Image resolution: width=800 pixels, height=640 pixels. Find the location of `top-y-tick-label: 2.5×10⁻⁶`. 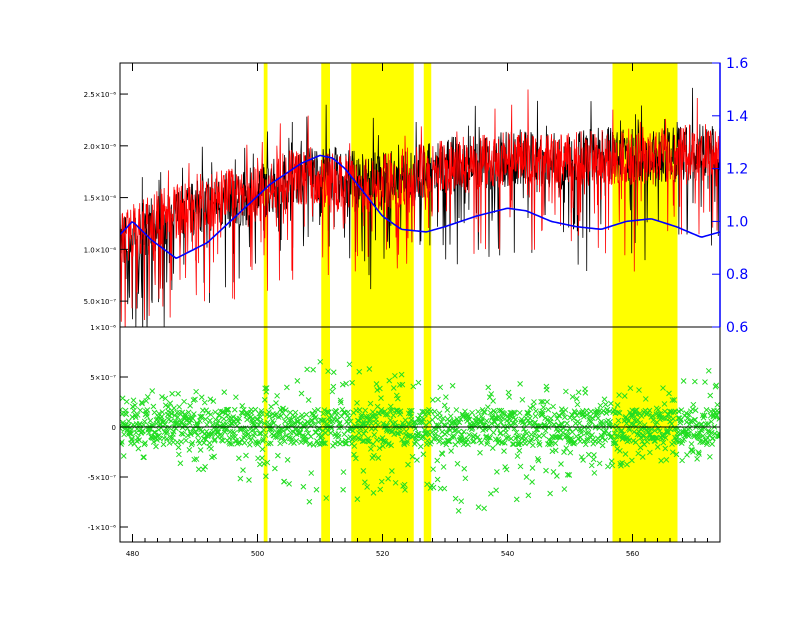

top-y-tick-label: 2.5×10⁻⁶ is located at coordinates (100, 95).